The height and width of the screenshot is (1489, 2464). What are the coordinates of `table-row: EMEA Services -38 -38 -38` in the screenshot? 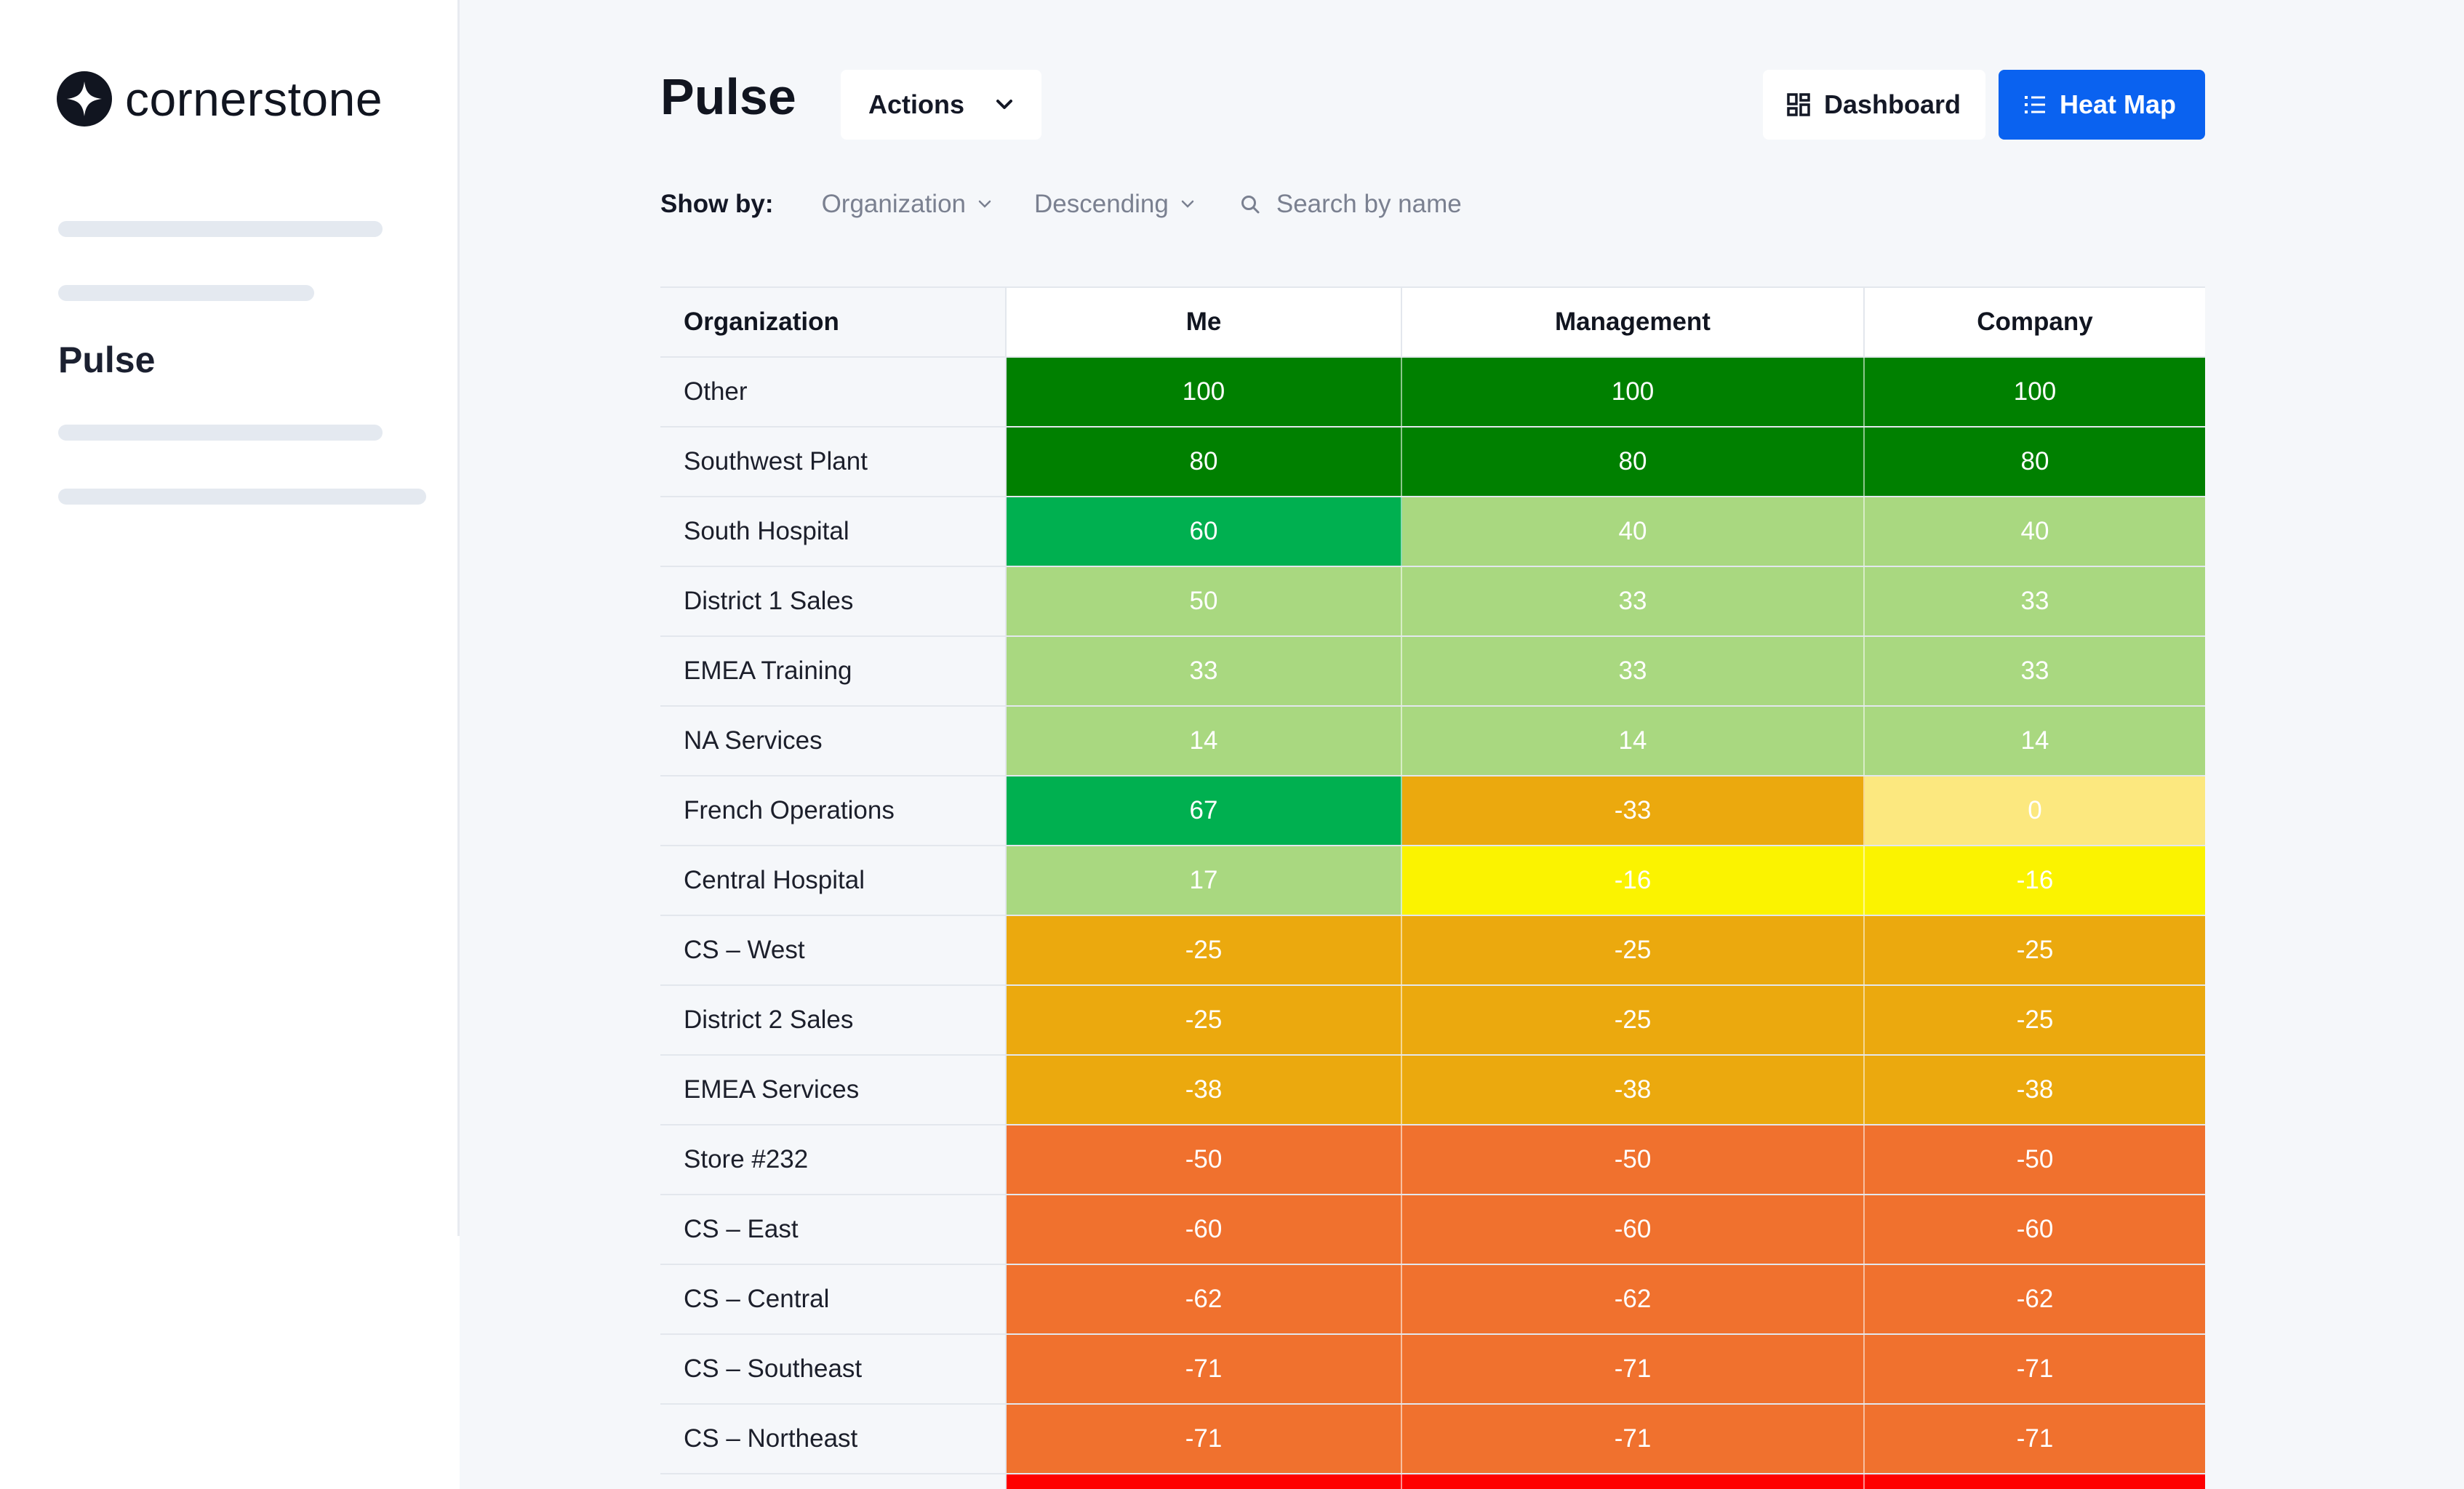 It's located at (1432, 1090).